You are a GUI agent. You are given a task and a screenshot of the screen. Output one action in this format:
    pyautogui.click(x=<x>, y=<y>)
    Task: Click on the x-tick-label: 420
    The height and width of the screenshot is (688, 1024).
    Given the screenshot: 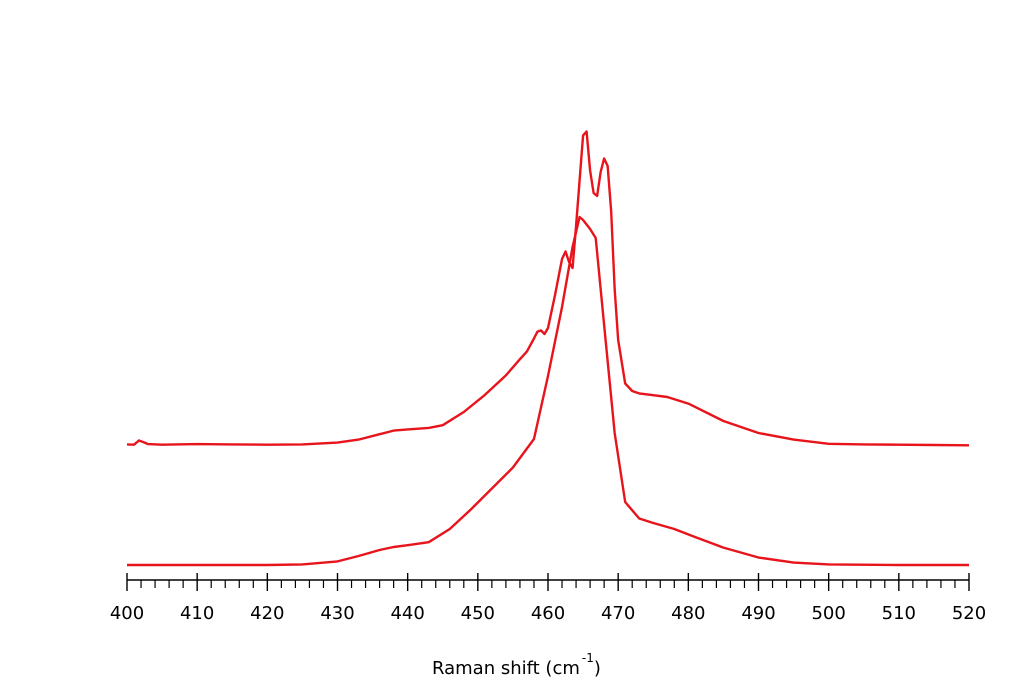 What is the action you would take?
    pyautogui.click(x=267, y=613)
    